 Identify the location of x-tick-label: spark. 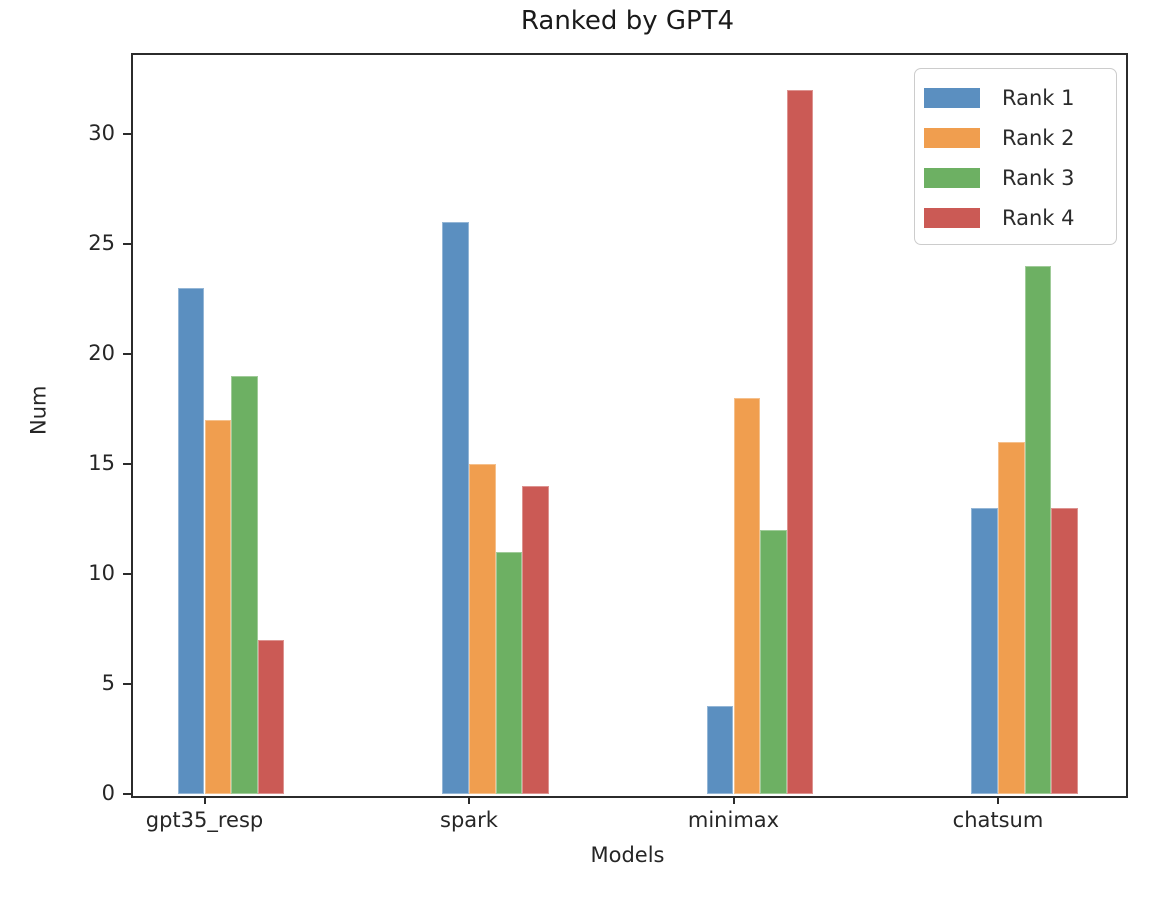
(469, 820).